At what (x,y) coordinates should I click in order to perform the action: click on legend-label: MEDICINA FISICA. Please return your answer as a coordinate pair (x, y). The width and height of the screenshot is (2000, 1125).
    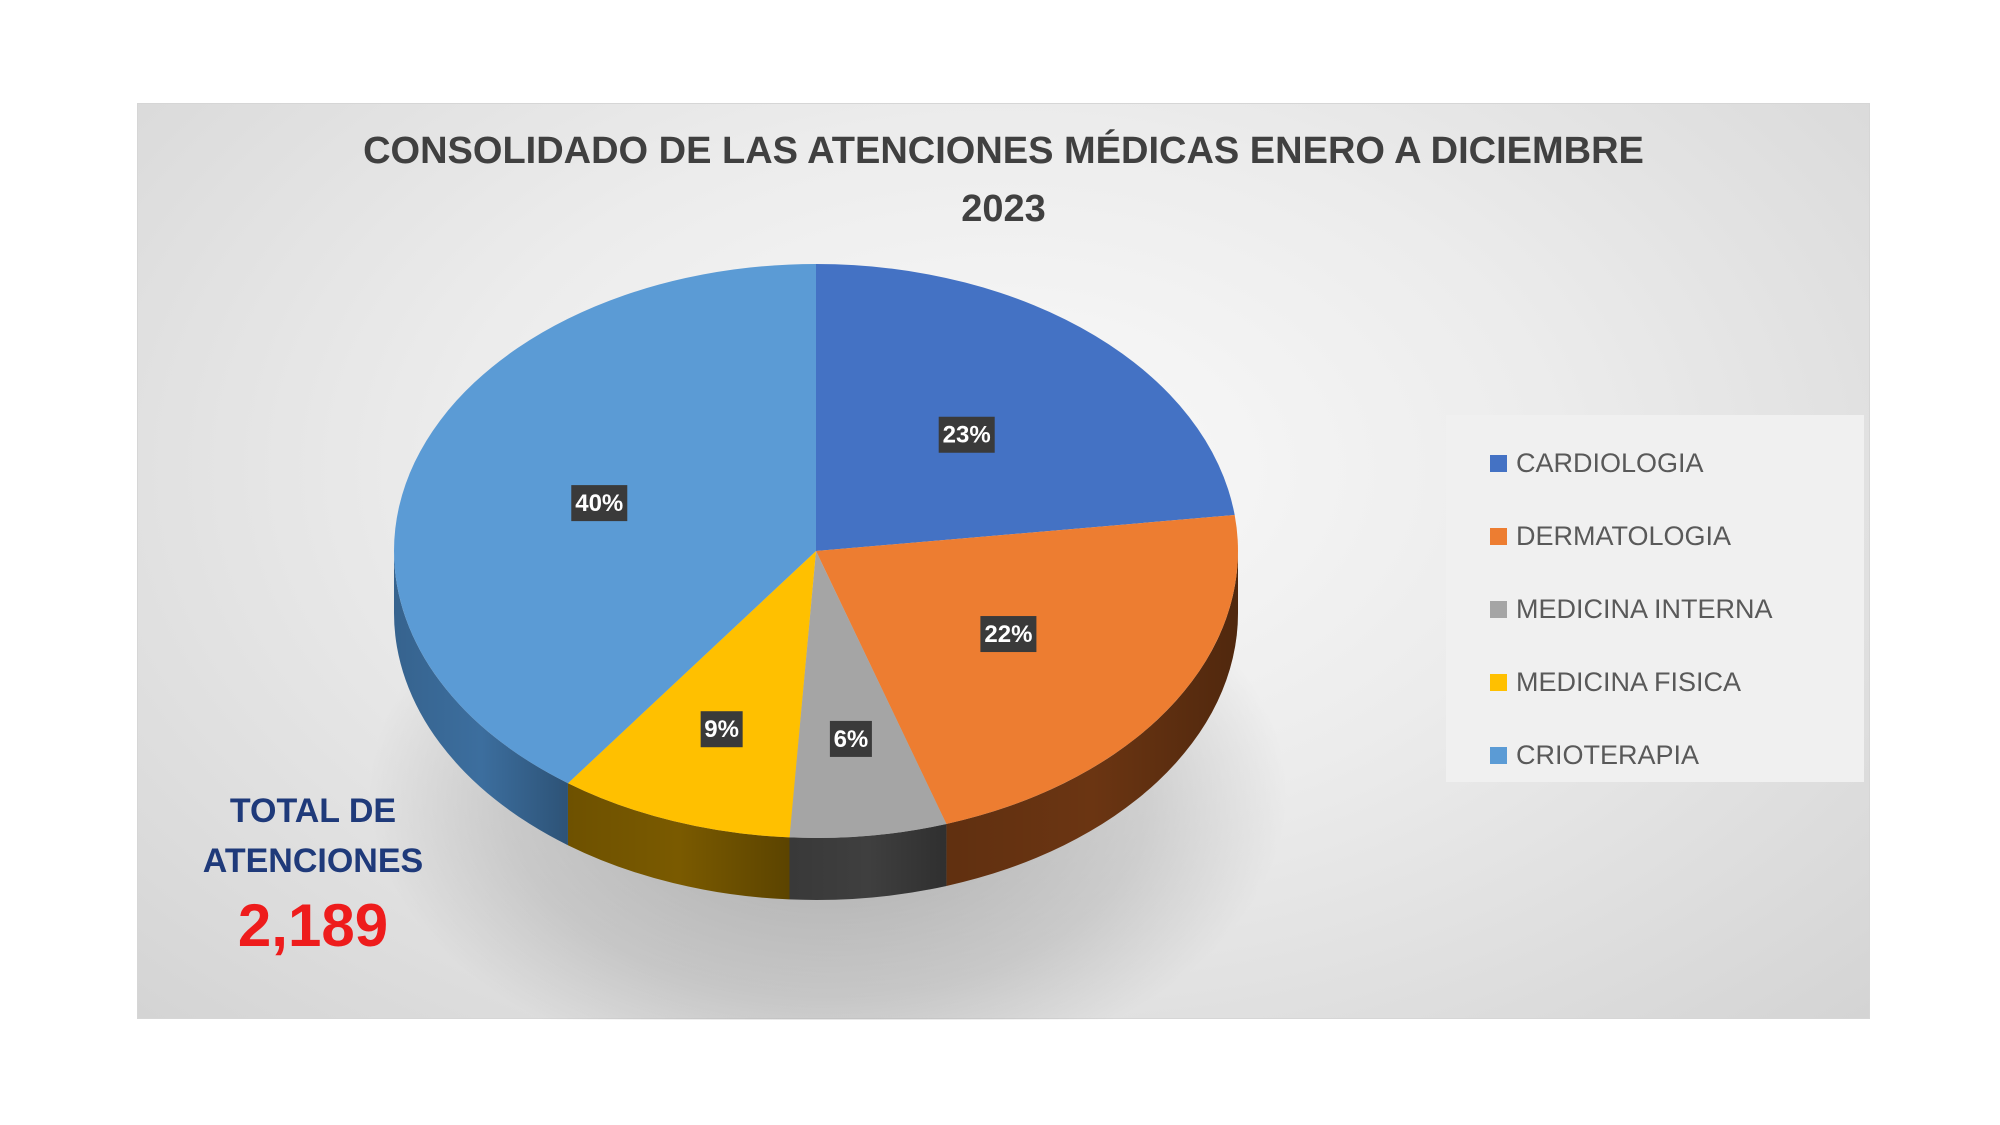
    Looking at the image, I should click on (1629, 682).